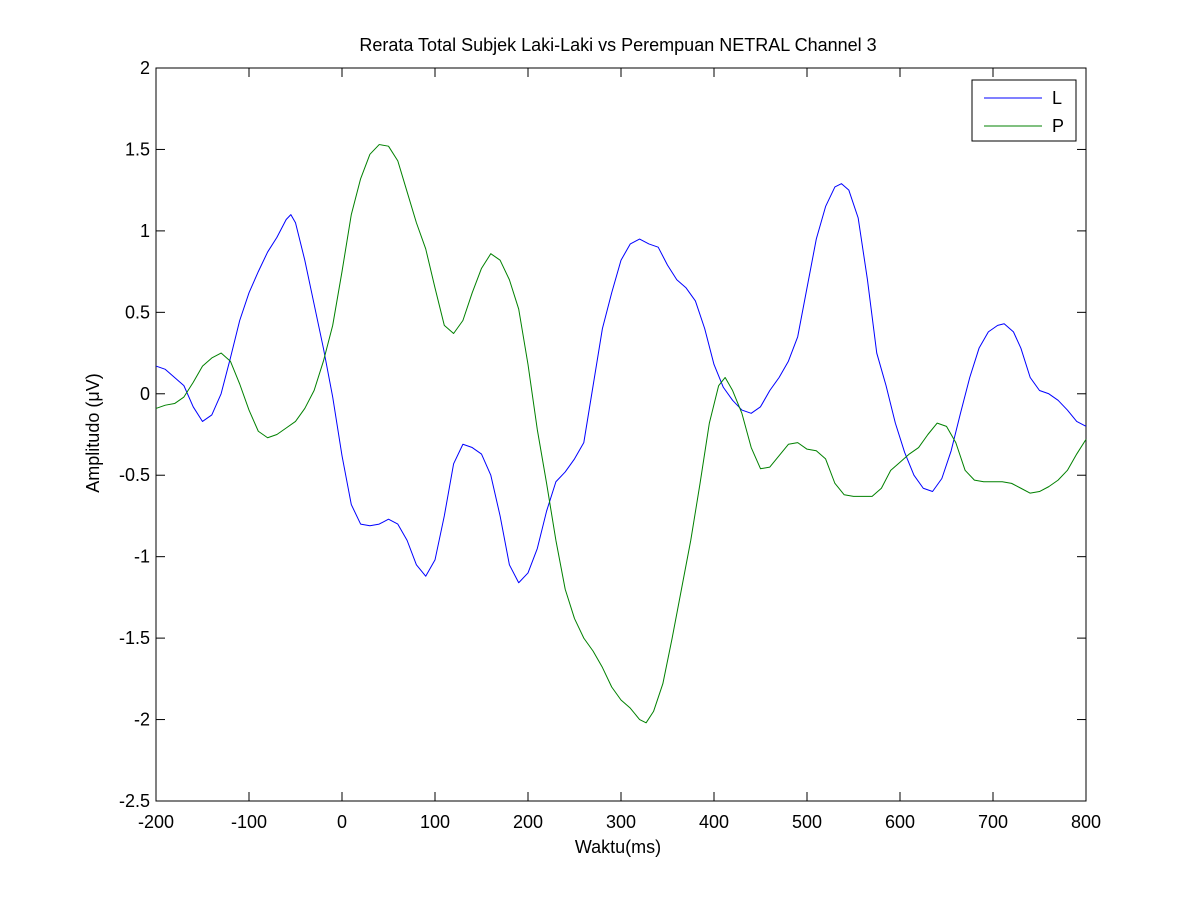 This screenshot has height=905, width=1200. What do you see at coordinates (145, 231) in the screenshot?
I see `y-tick-label: 1` at bounding box center [145, 231].